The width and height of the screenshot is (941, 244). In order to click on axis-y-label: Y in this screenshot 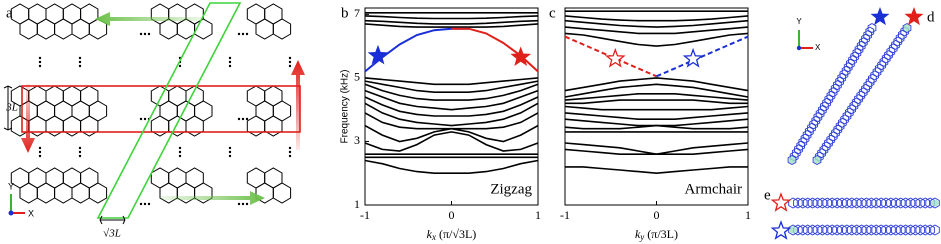, I will do `click(799, 21)`.